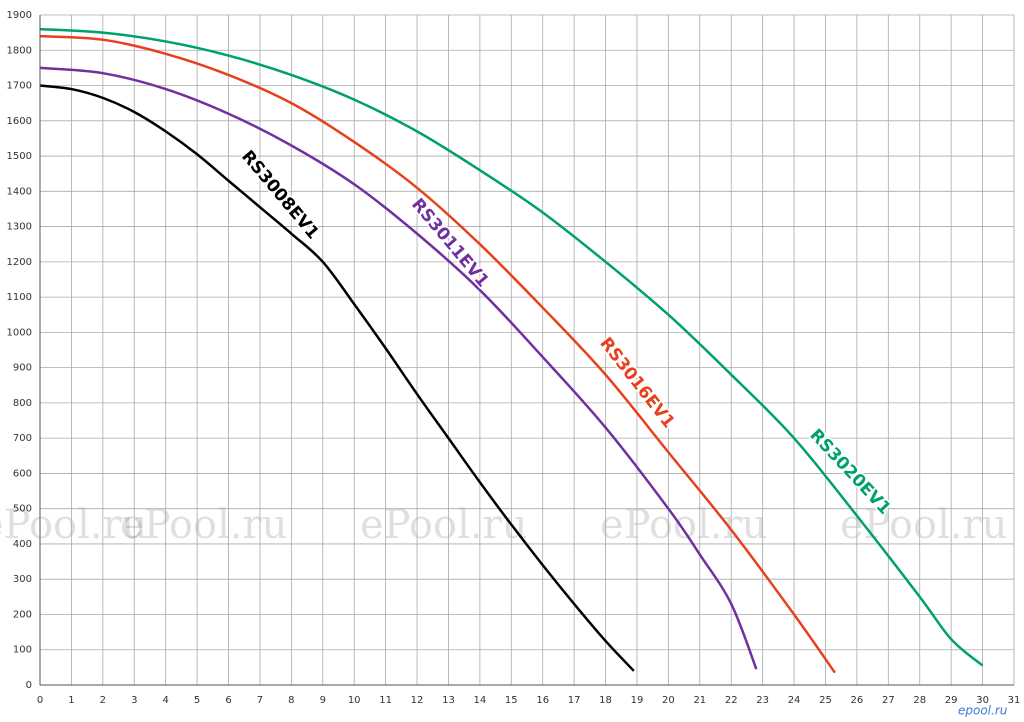 The width and height of the screenshot is (1024, 722). I want to click on x-tick-label: 18, so click(605, 700).